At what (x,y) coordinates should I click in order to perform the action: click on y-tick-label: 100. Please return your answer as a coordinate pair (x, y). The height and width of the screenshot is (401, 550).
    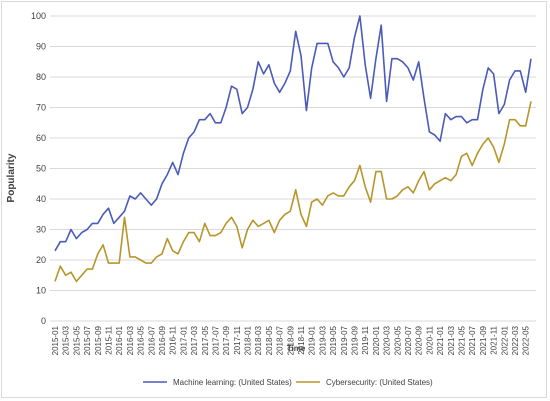
    Looking at the image, I should click on (38, 16).